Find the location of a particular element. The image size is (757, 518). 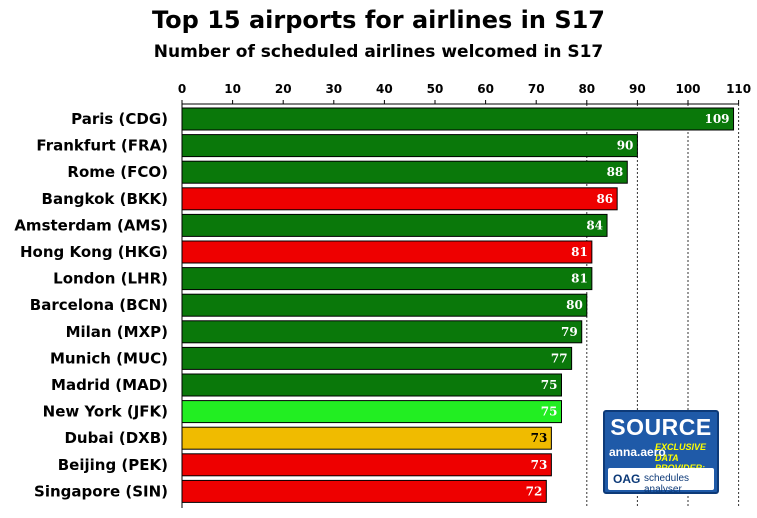

category-label: Dubai (DXB) is located at coordinates (116, 438).